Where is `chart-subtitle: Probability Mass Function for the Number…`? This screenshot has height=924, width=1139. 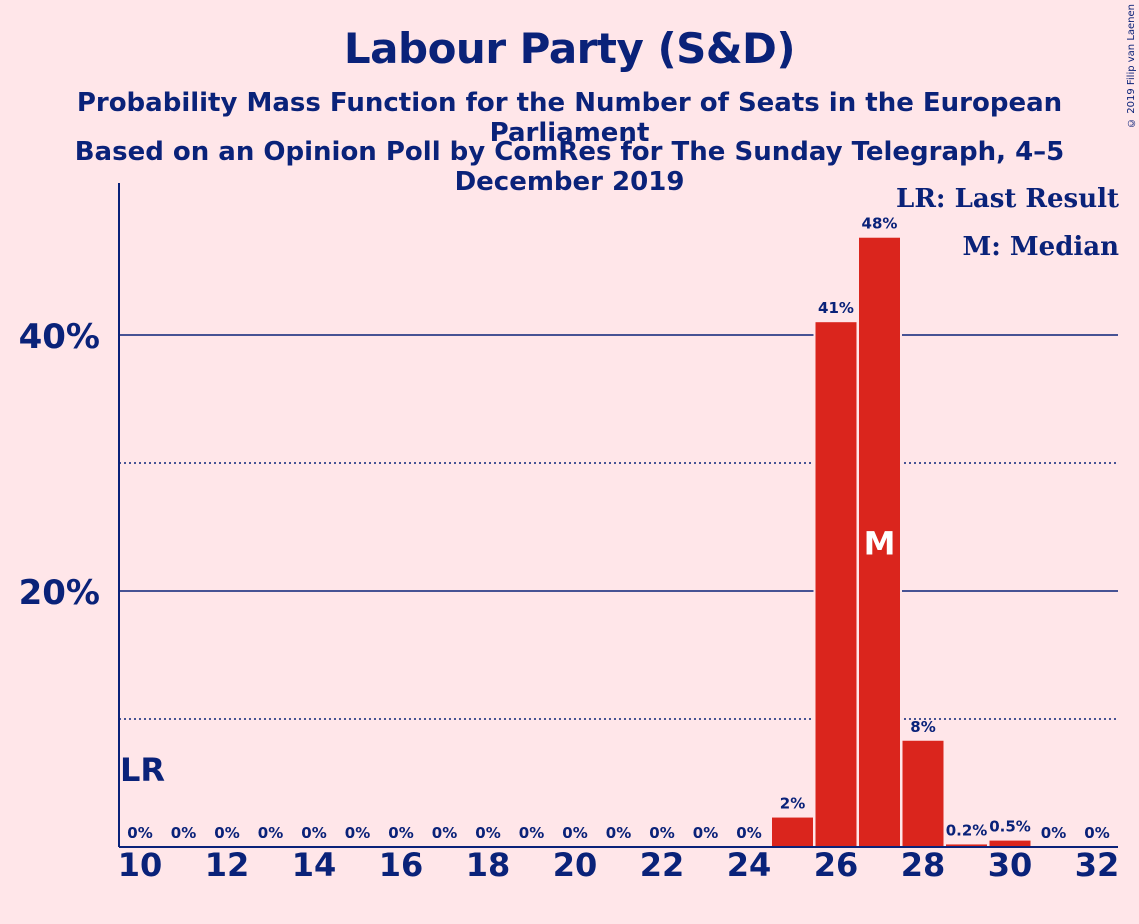
chart-subtitle: Probability Mass Function for the Number… is located at coordinates (569, 118).